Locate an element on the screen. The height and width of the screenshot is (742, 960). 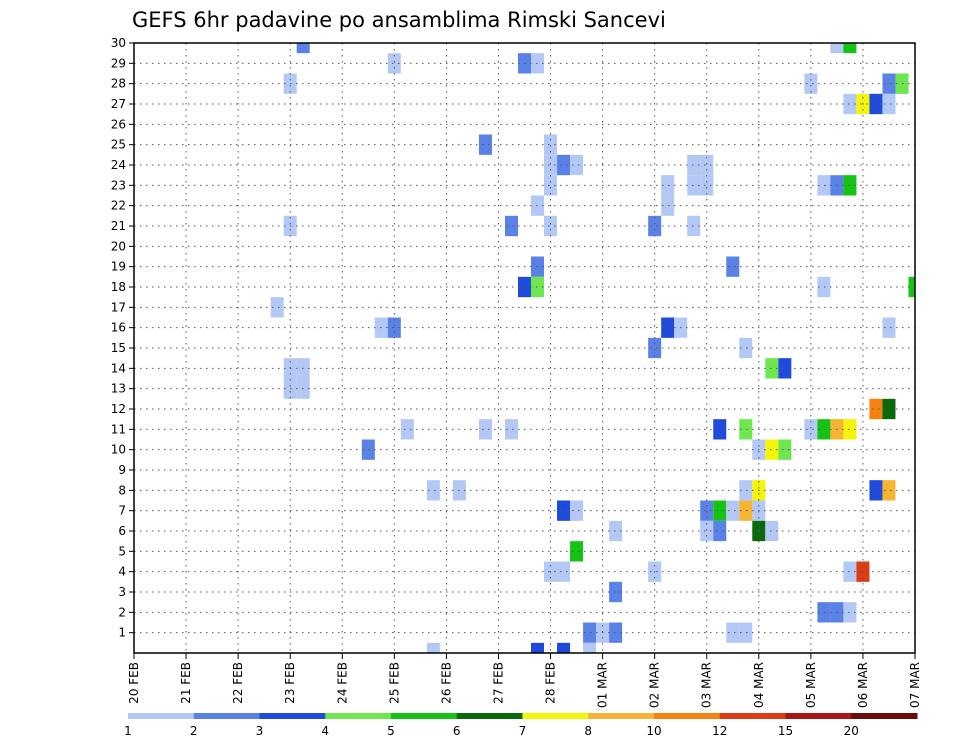
x-tick-label: 26 FEB is located at coordinates (446, 683).